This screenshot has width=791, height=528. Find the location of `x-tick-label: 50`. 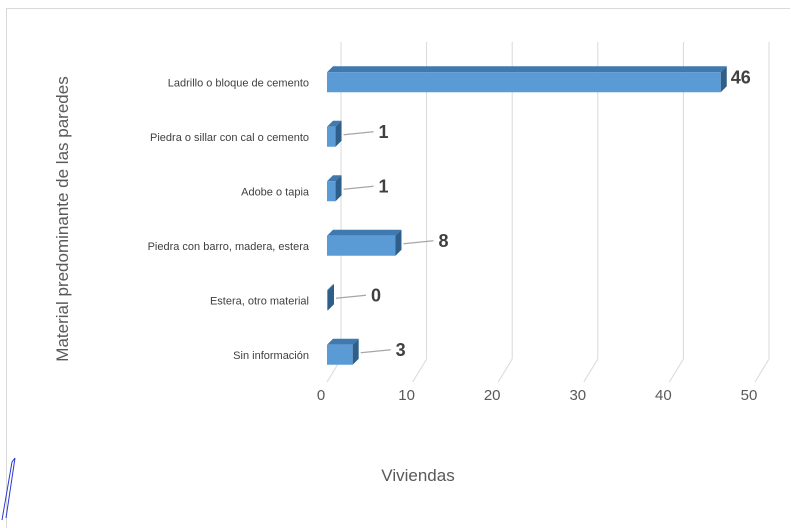

x-tick-label: 50 is located at coordinates (749, 395).